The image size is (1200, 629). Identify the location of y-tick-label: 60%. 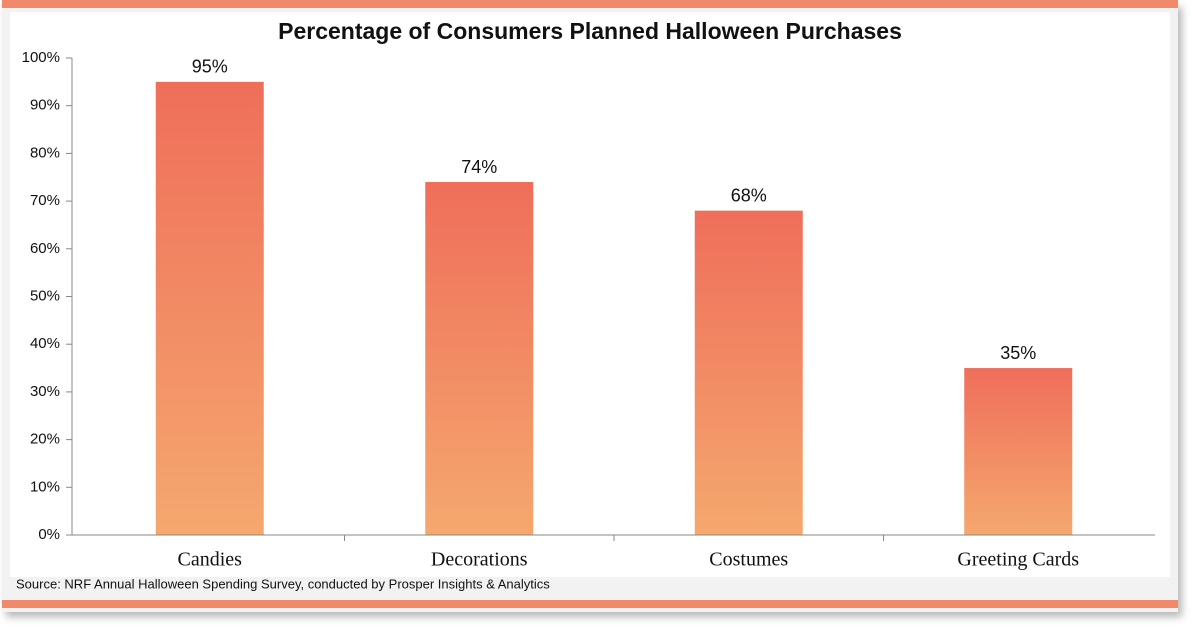
(45, 248).